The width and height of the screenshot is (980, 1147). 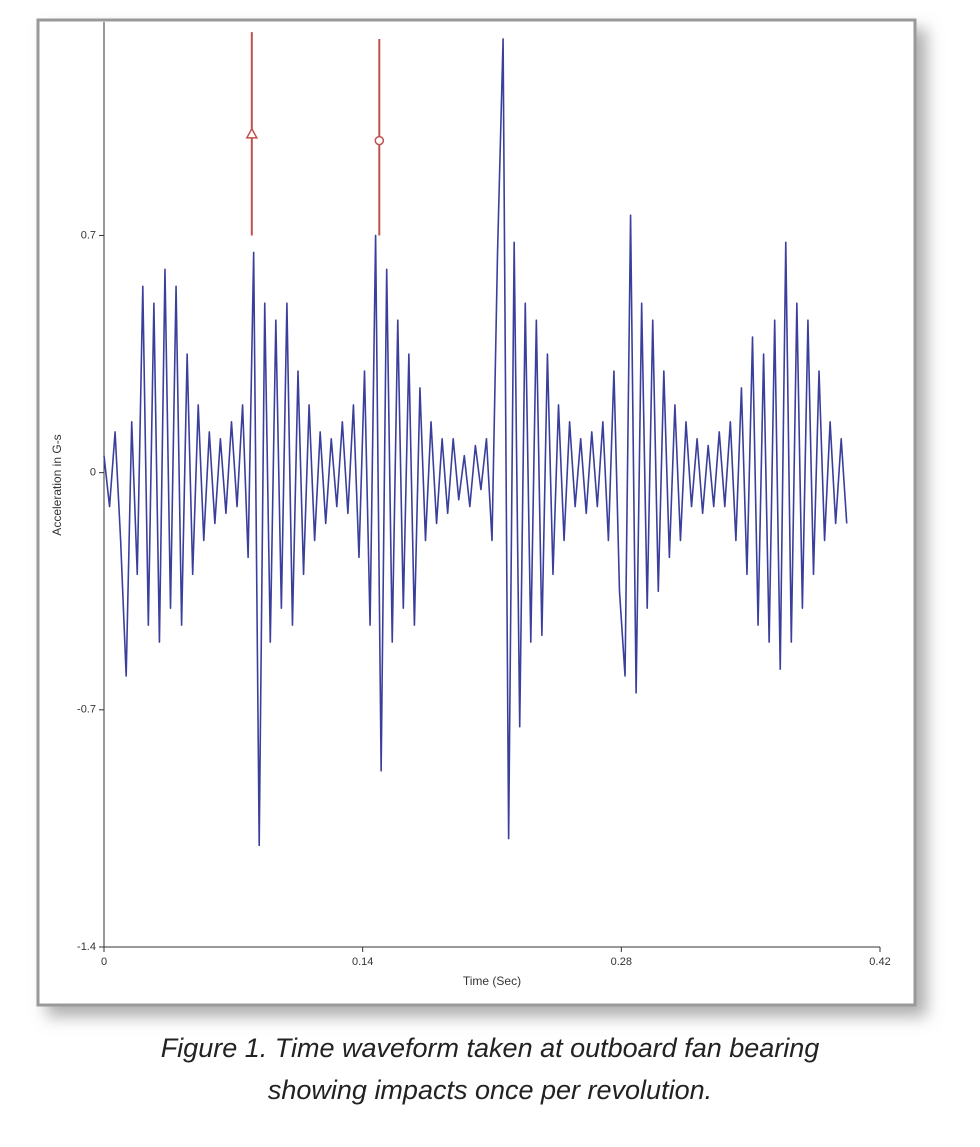 I want to click on y-tick-label: 0.7, so click(x=88, y=235).